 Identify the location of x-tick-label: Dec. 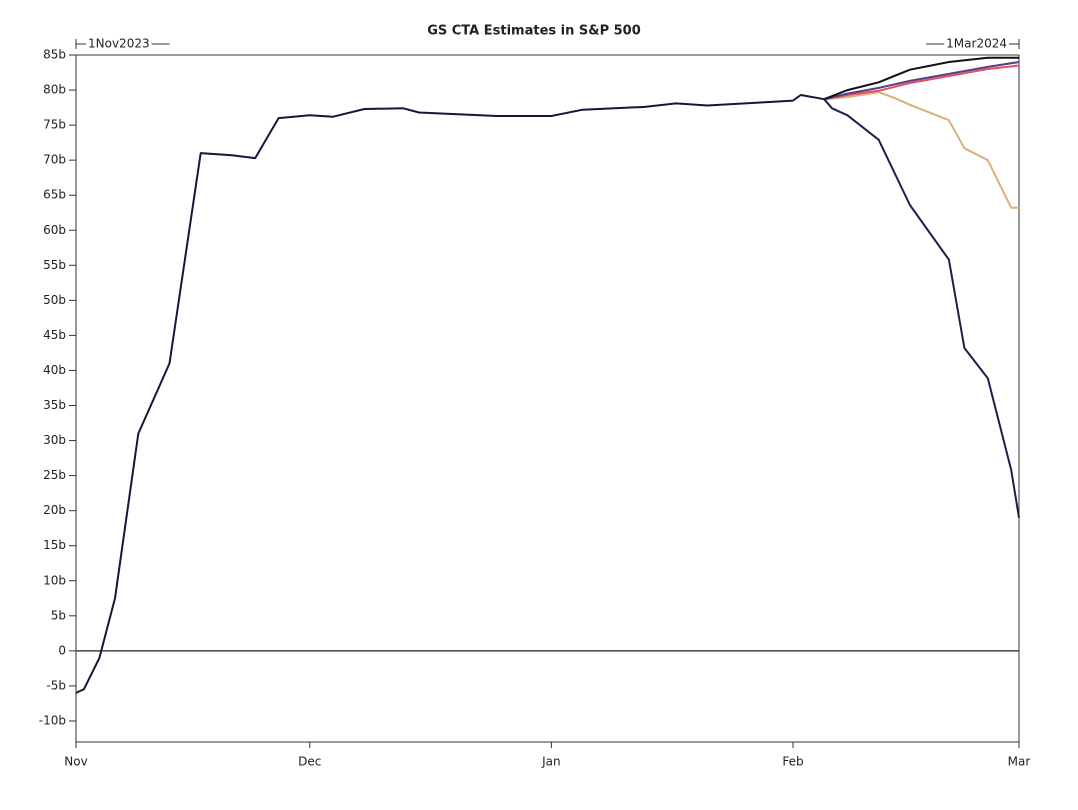
(309, 762).